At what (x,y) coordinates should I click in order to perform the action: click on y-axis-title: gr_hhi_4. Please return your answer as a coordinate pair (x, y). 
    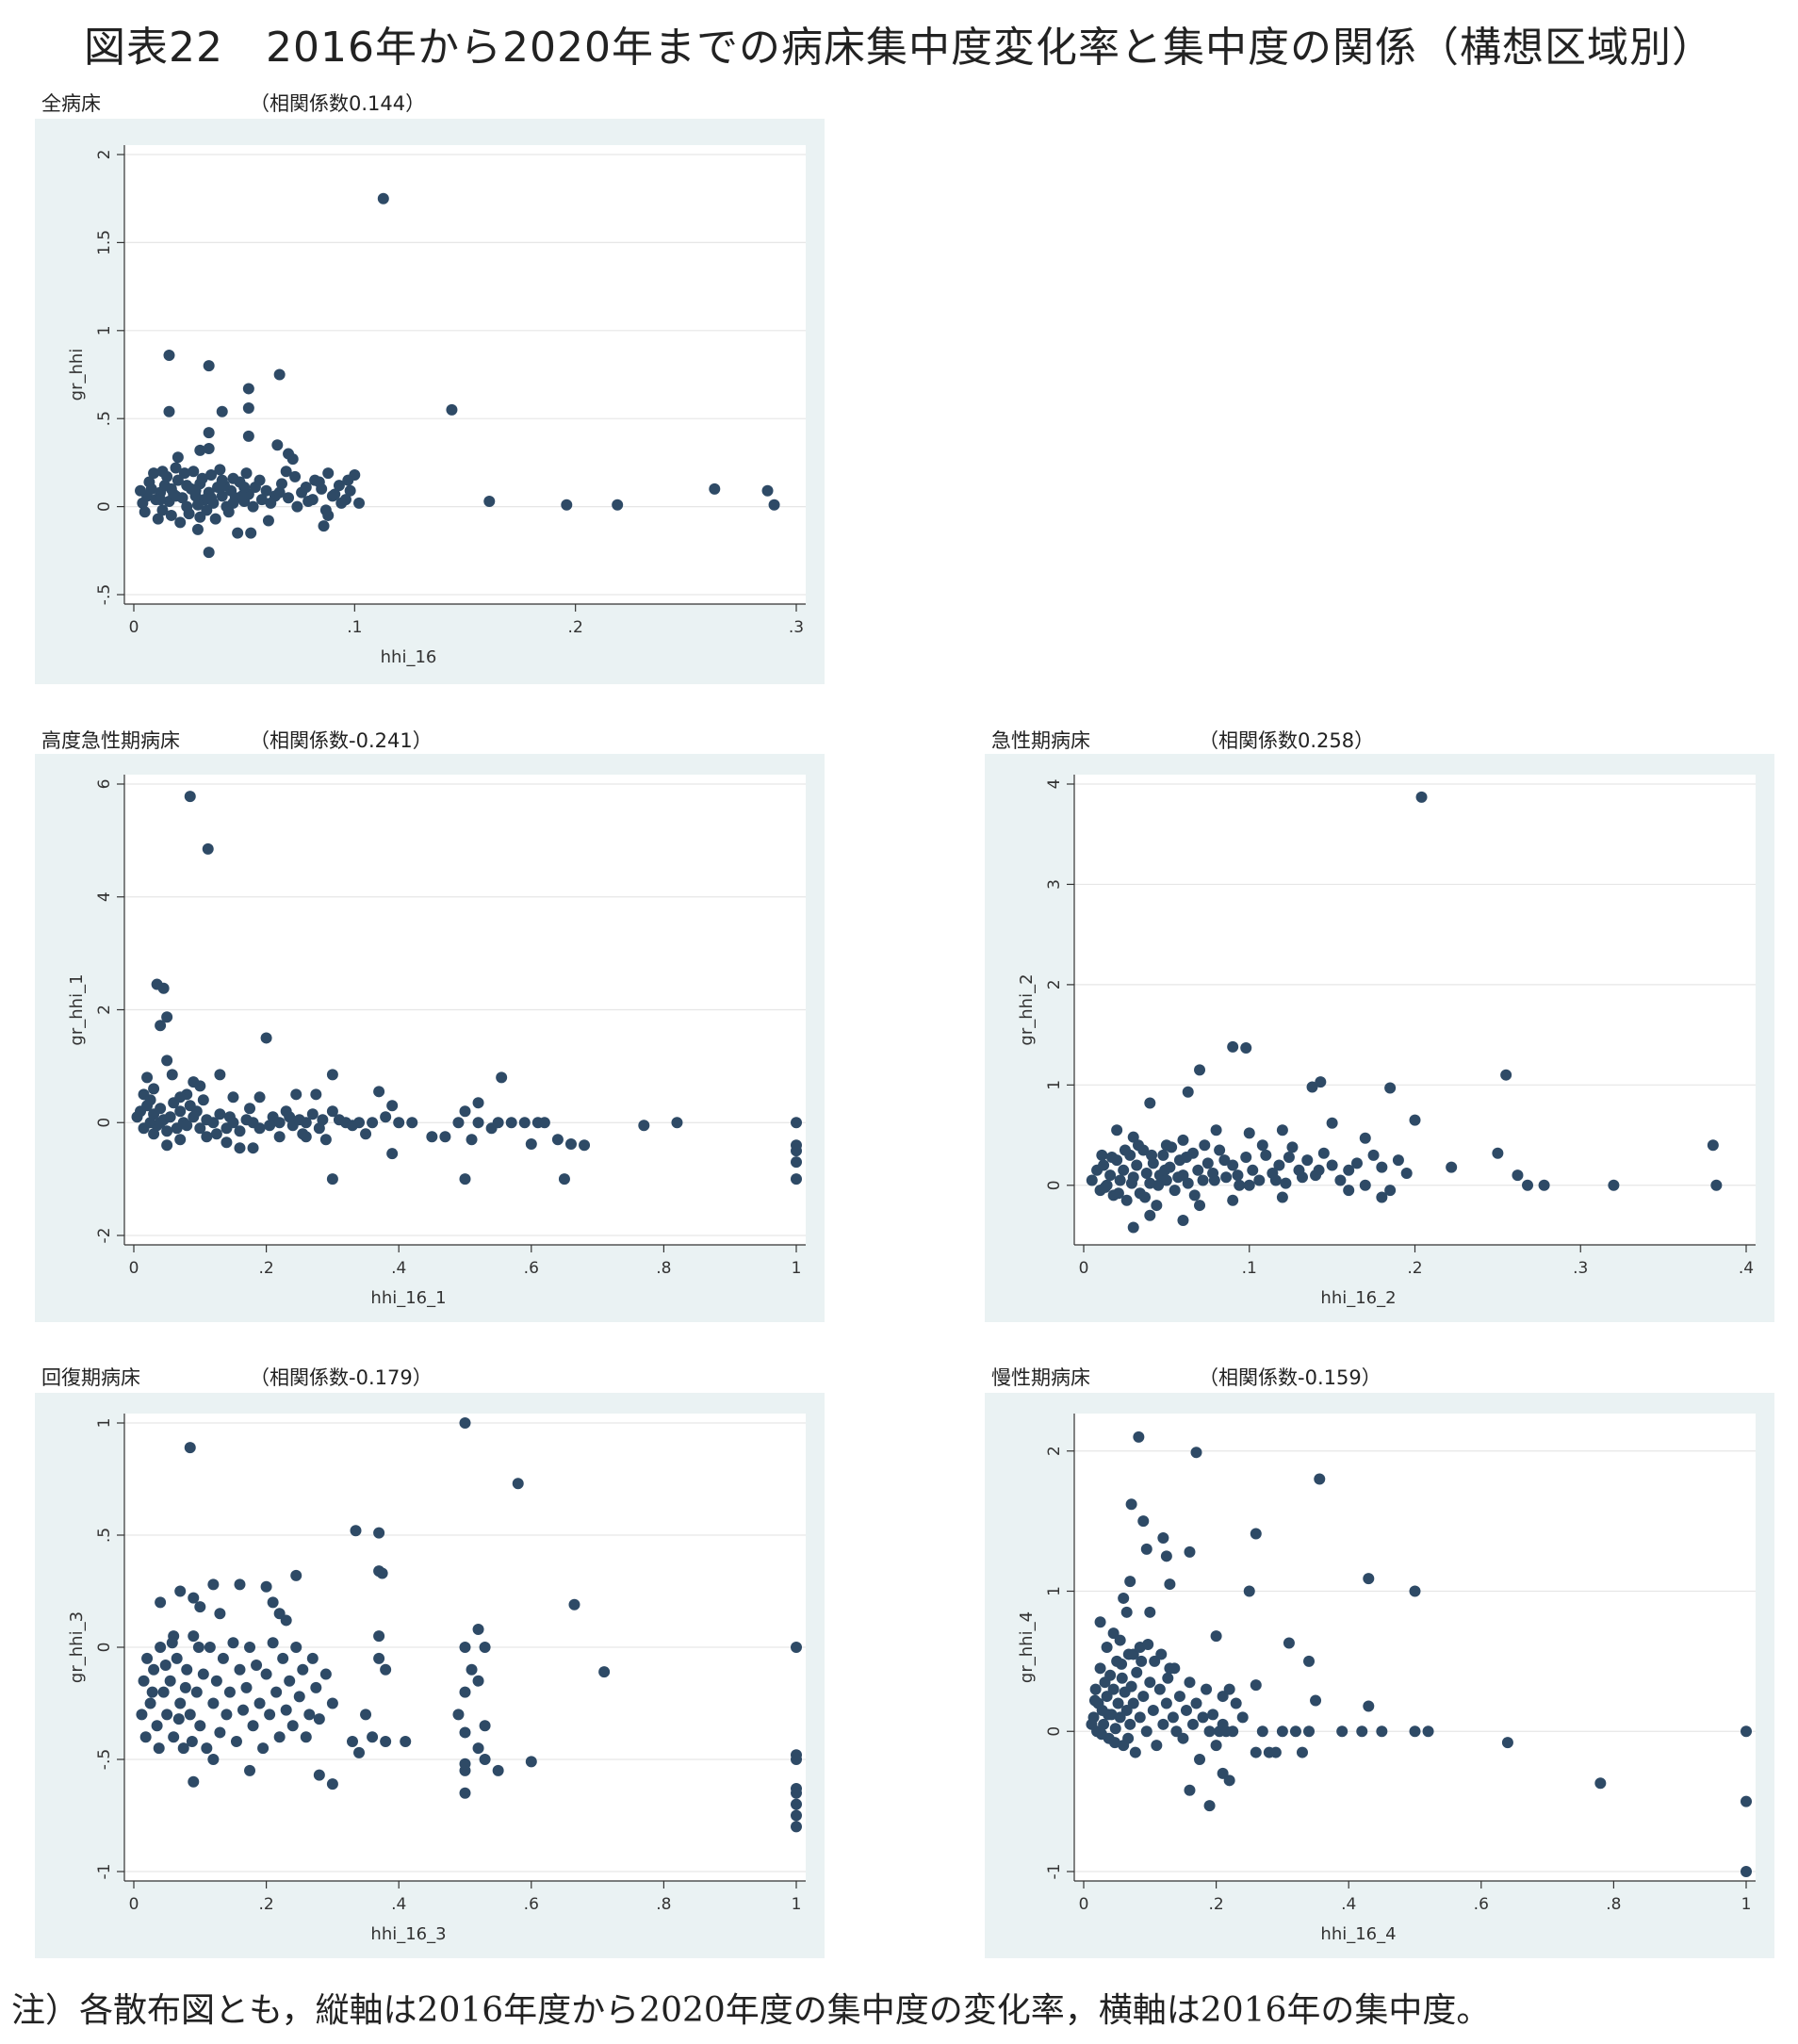
    Looking at the image, I should click on (1027, 1647).